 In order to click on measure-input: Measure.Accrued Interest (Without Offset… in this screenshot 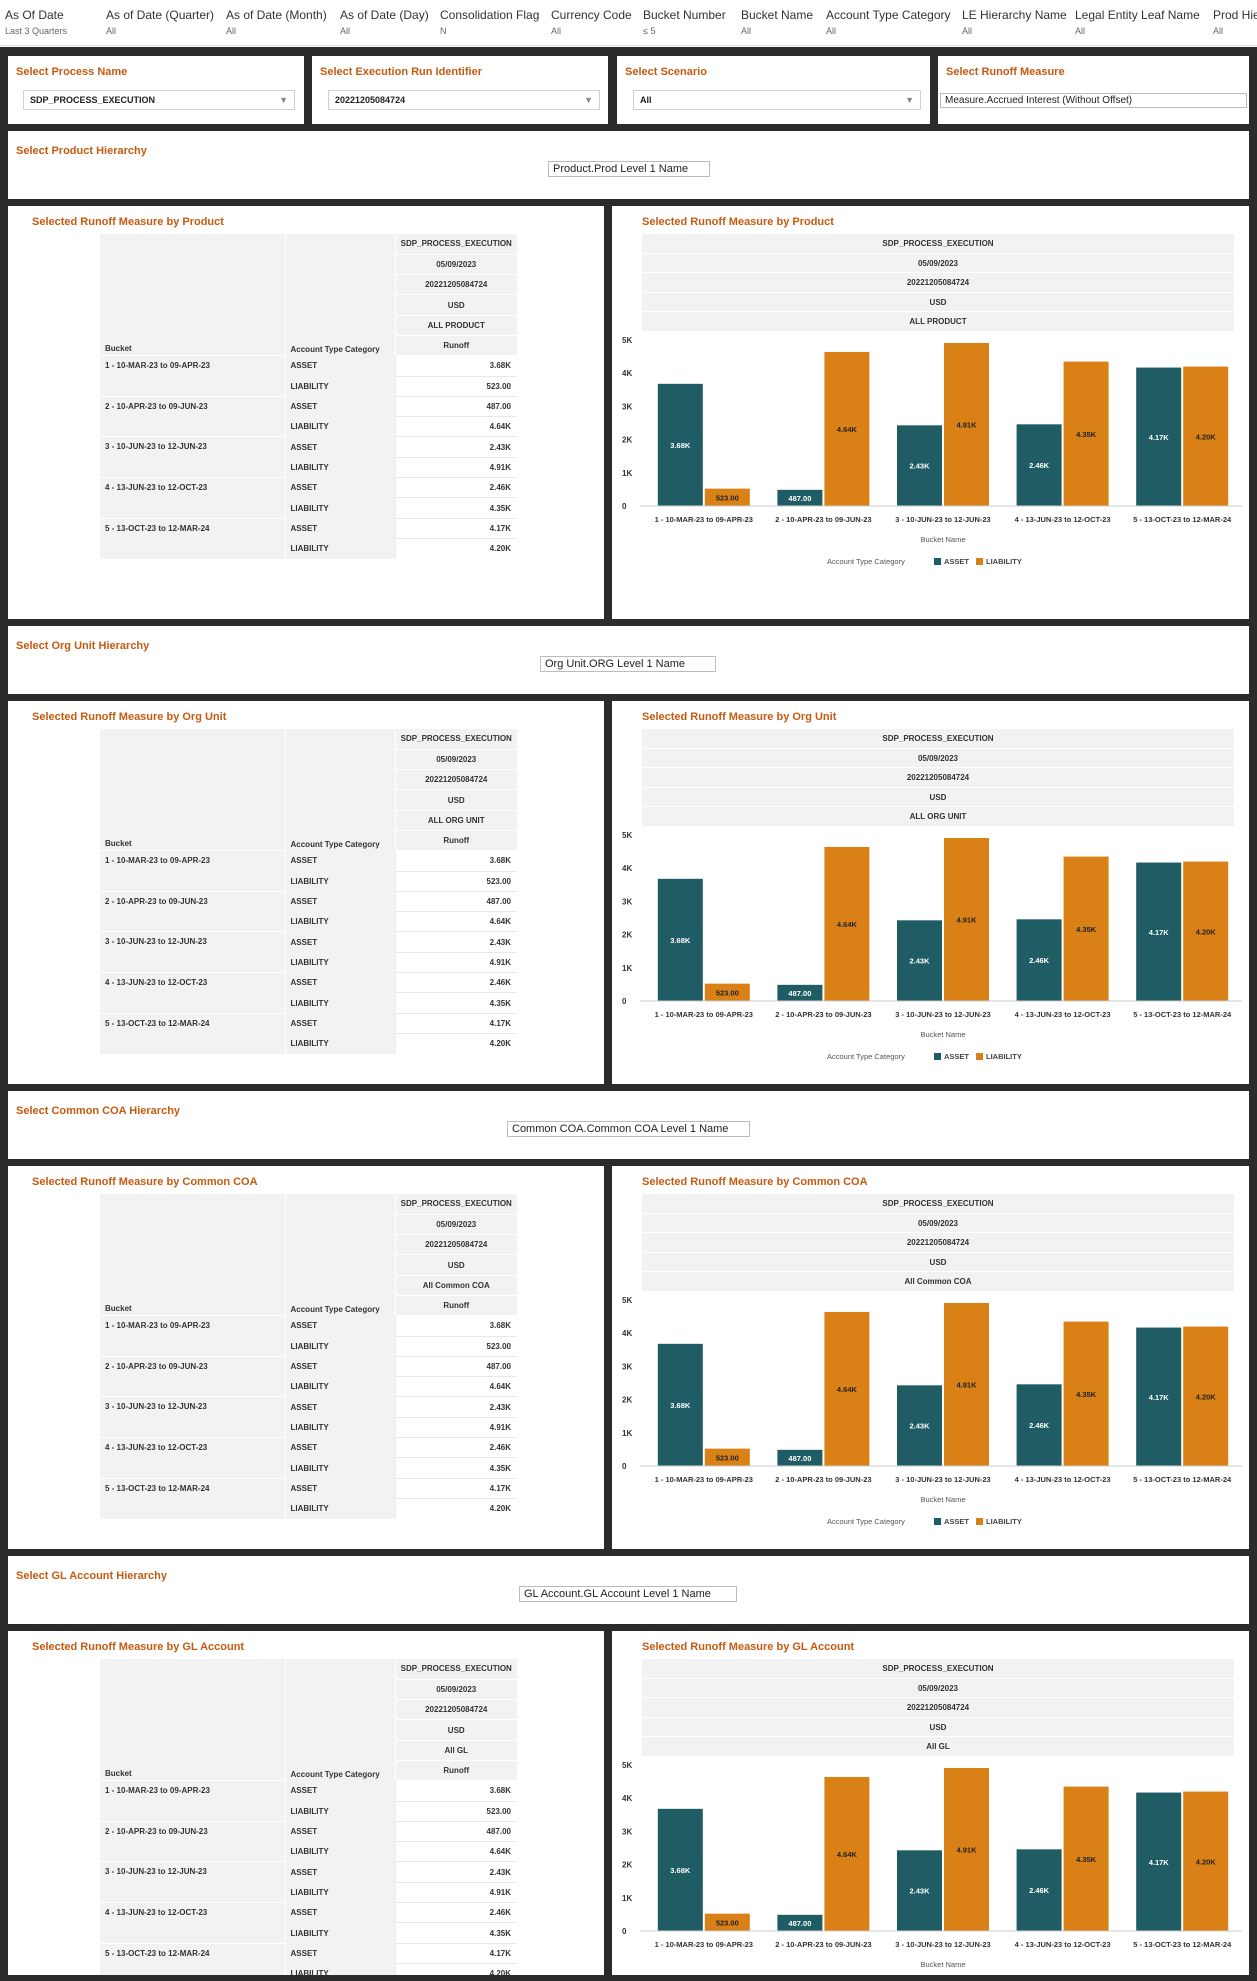, I will do `click(1093, 100)`.